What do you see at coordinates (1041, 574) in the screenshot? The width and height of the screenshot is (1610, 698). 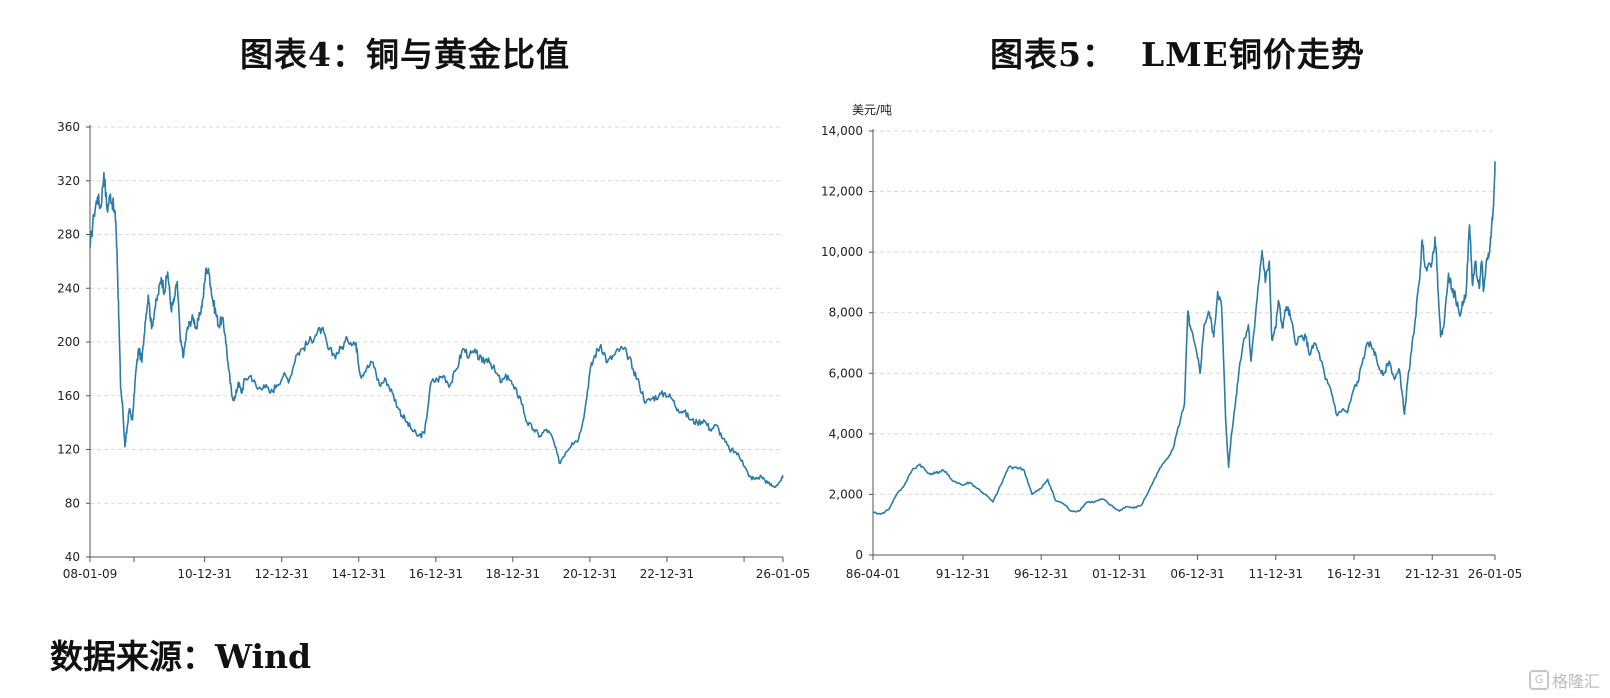 I see `x-tick-label: 96-12-31` at bounding box center [1041, 574].